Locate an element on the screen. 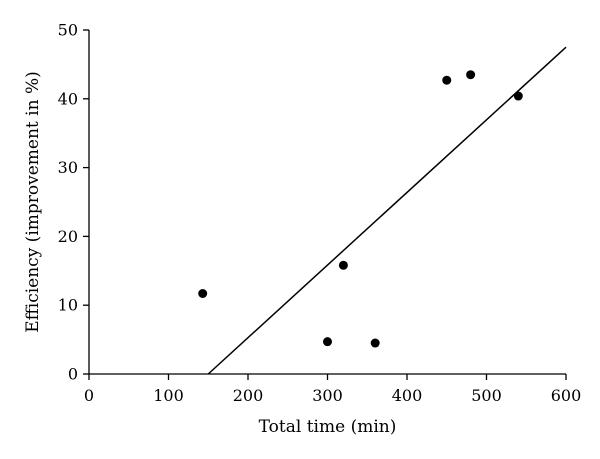 This screenshot has width=600, height=459. y-axis-label: Efficiency (improvement in %) is located at coordinates (33, 201).